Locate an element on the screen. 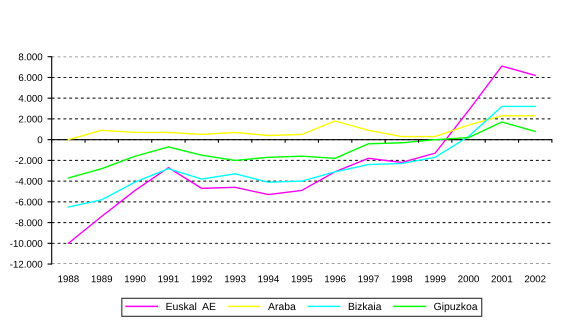 This screenshot has width=562, height=324. y-tick-label: -6.000 is located at coordinates (29, 202).